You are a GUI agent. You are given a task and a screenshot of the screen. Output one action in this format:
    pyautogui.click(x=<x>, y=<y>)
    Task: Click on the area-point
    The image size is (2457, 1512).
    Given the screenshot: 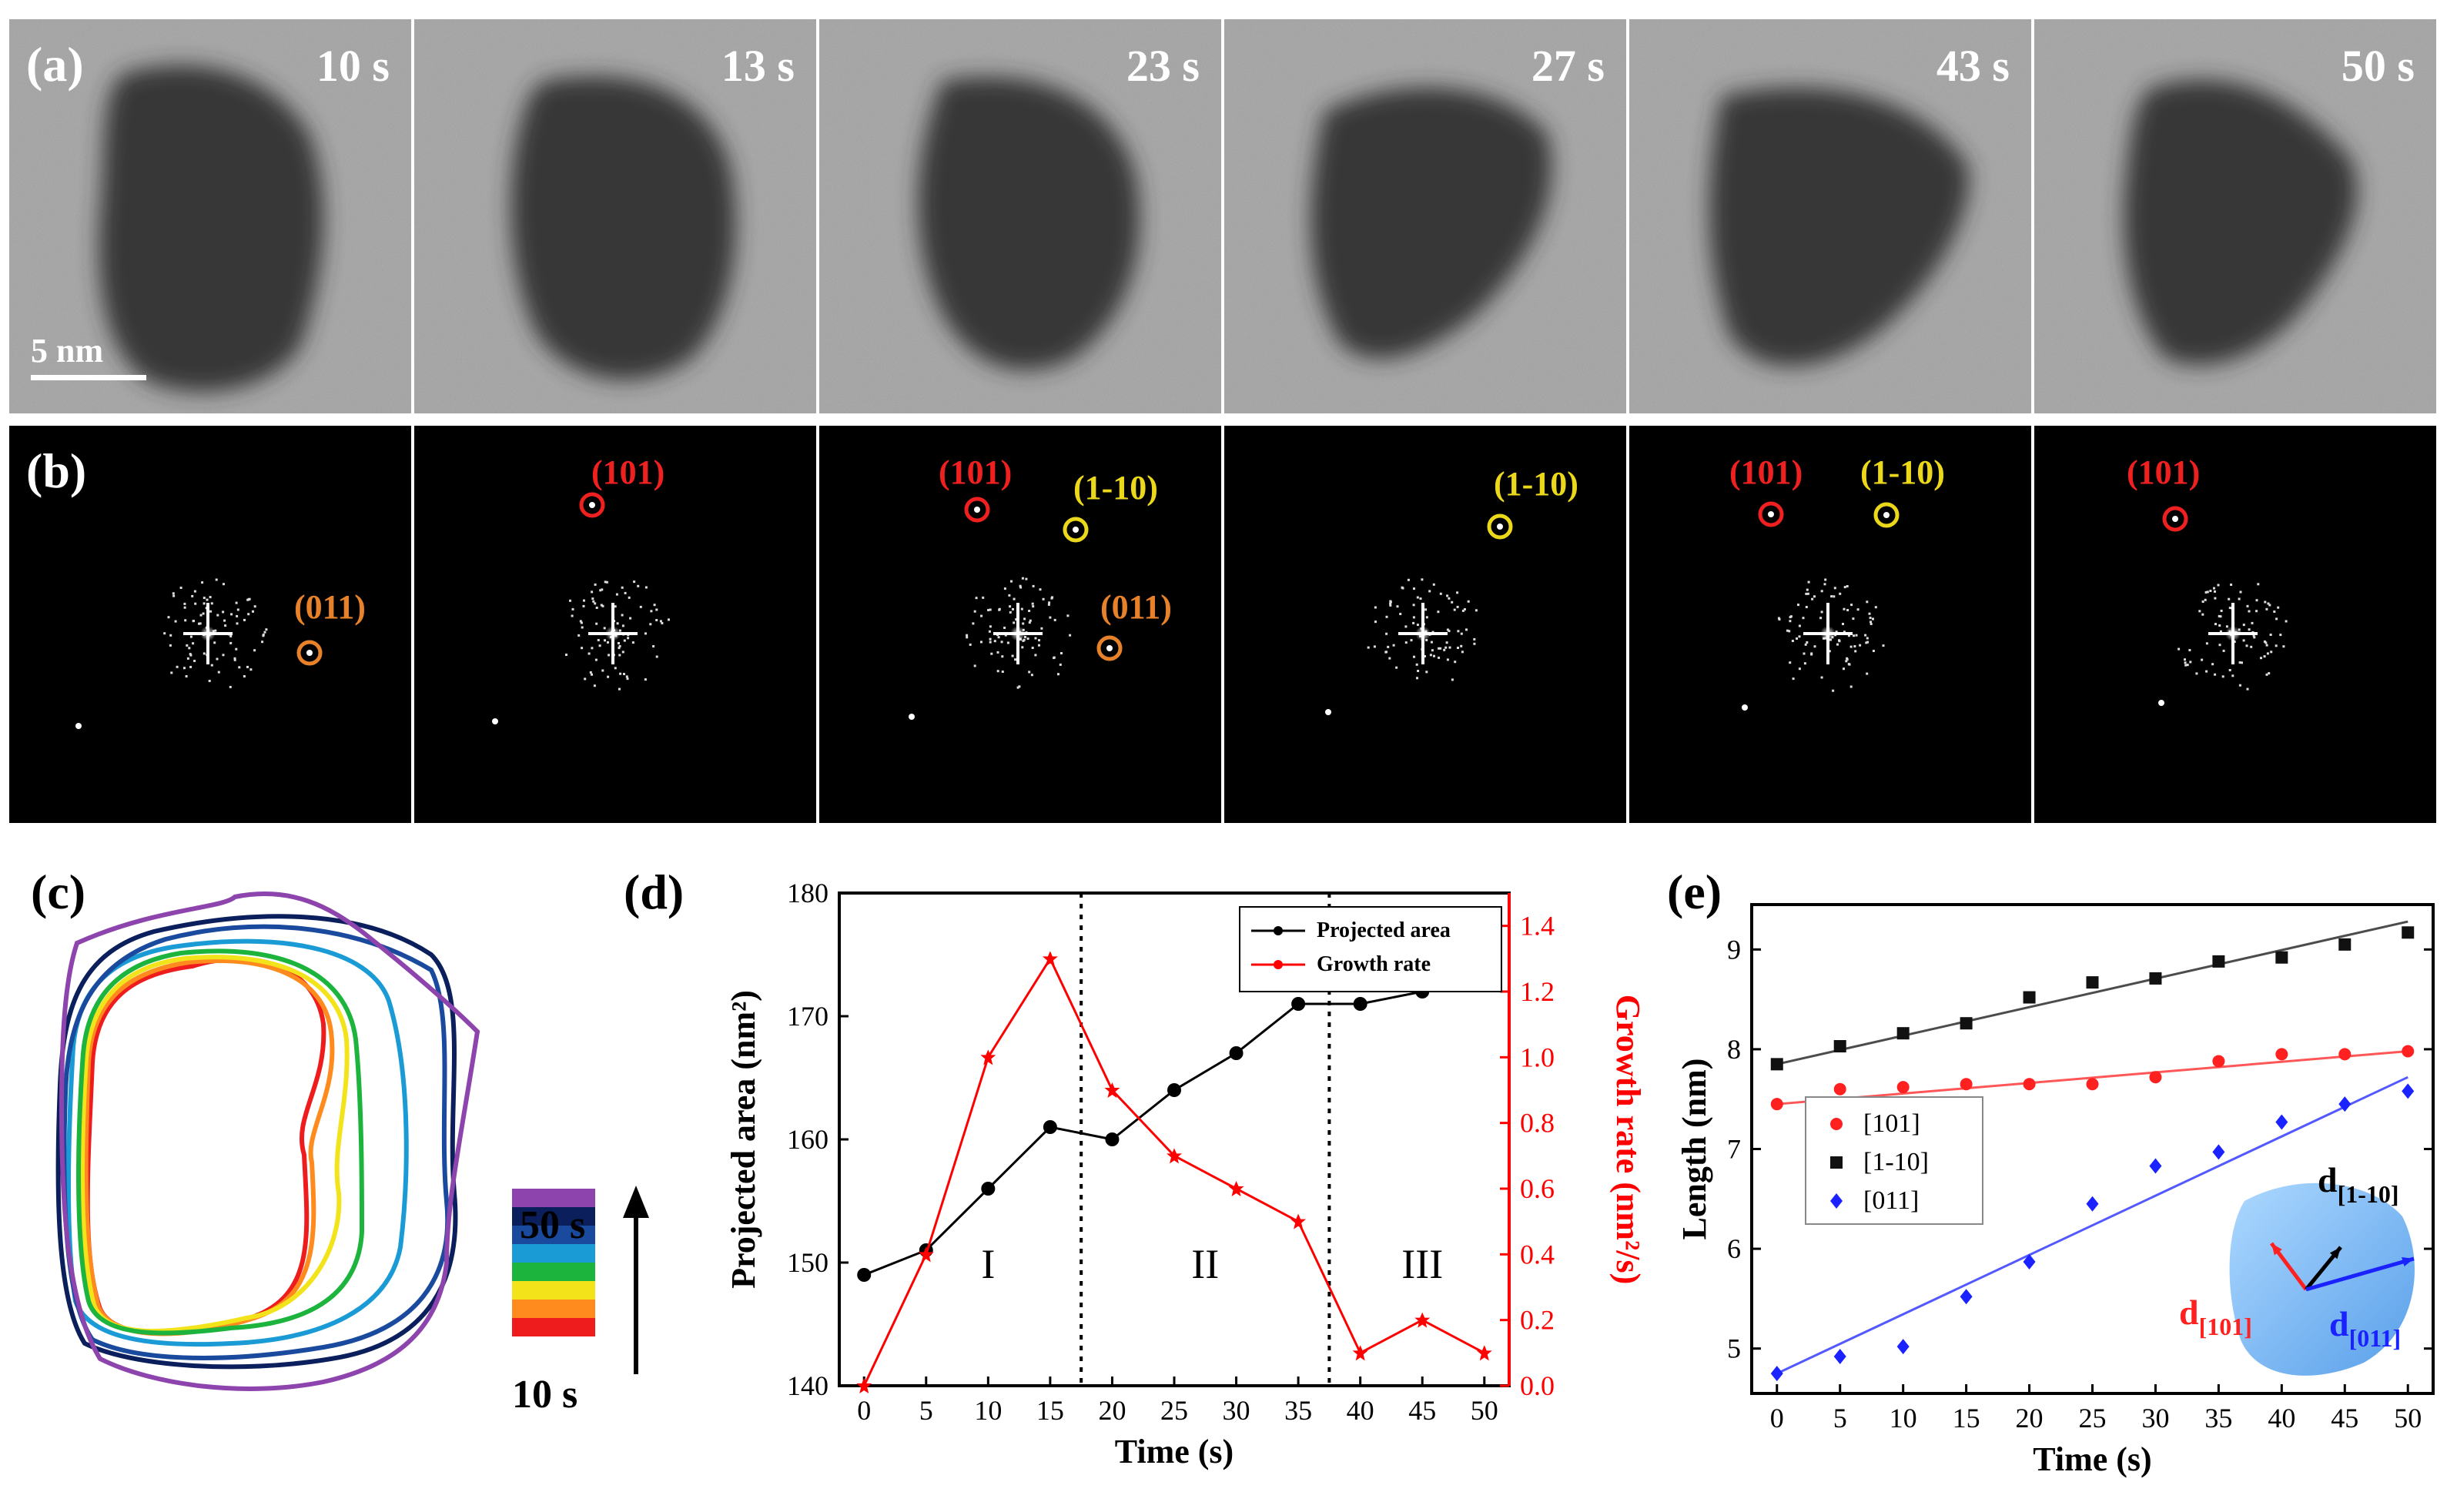 What is the action you would take?
    pyautogui.click(x=1298, y=1004)
    